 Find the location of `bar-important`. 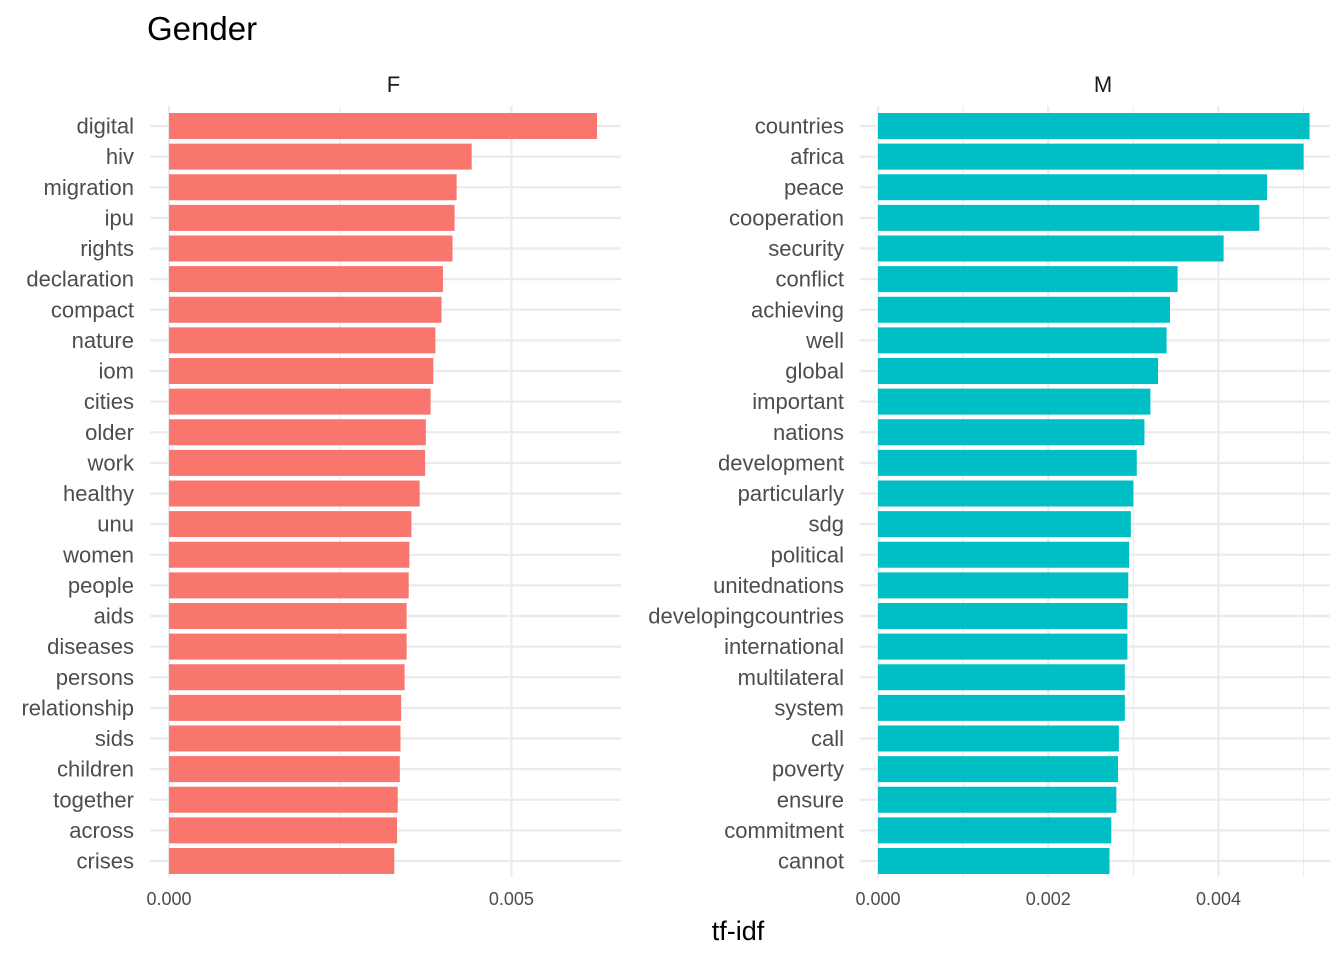

bar-important is located at coordinates (1014, 401).